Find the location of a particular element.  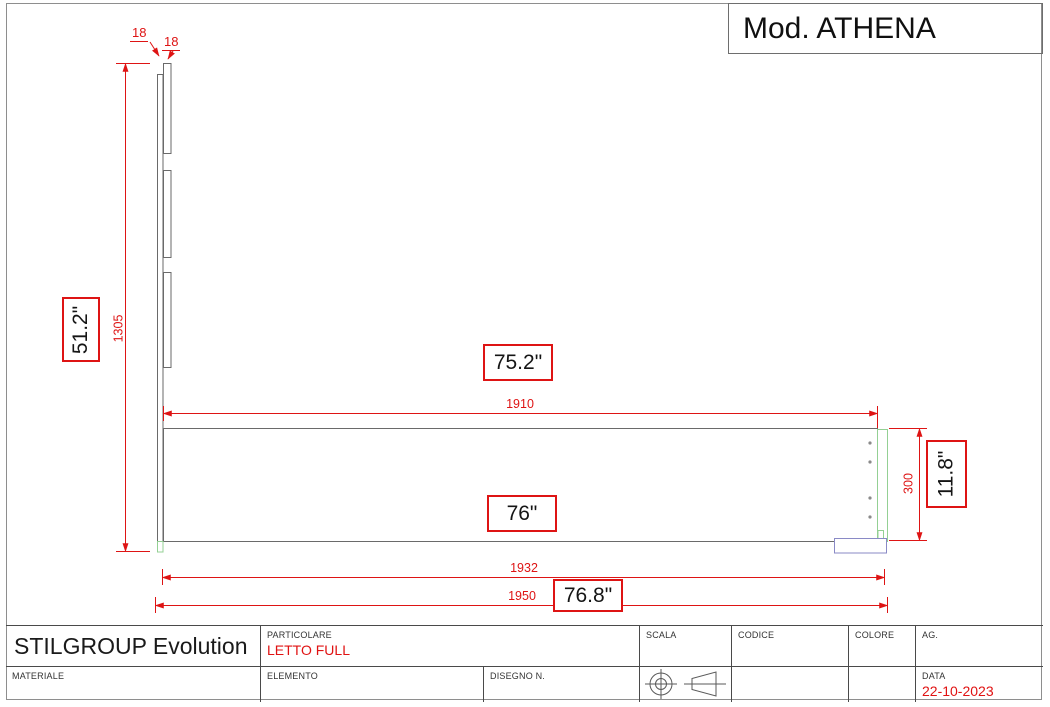

data-label: DATA is located at coordinates (934, 676).